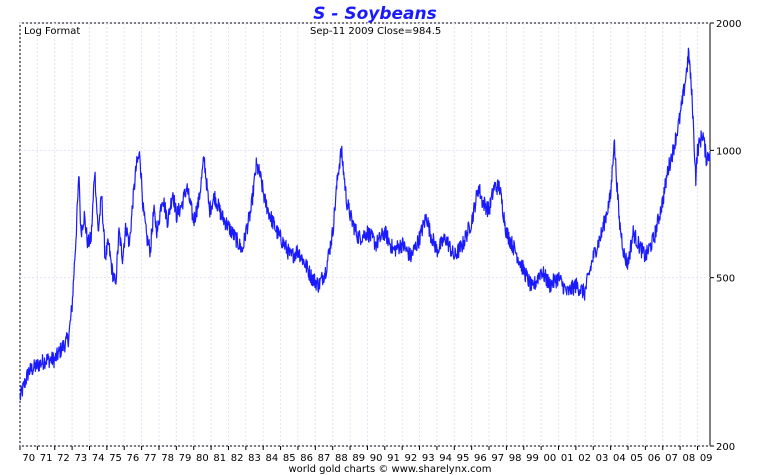 The height and width of the screenshot is (475, 760). Describe the element at coordinates (515, 458) in the screenshot. I see `x-tick-label: 98` at that location.